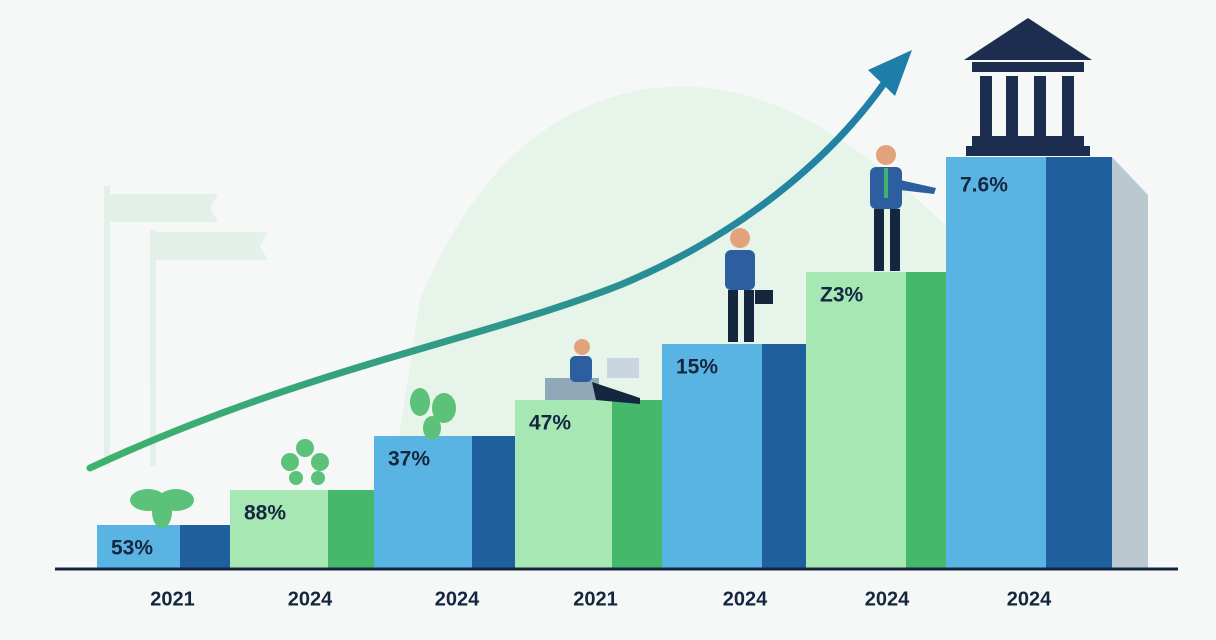 The image size is (1216, 640). What do you see at coordinates (409, 459) in the screenshot?
I see `step-label: 37%` at bounding box center [409, 459].